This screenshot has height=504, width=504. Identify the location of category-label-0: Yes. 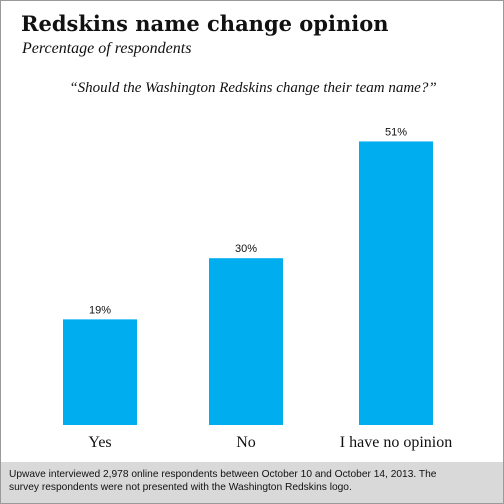
(99, 442).